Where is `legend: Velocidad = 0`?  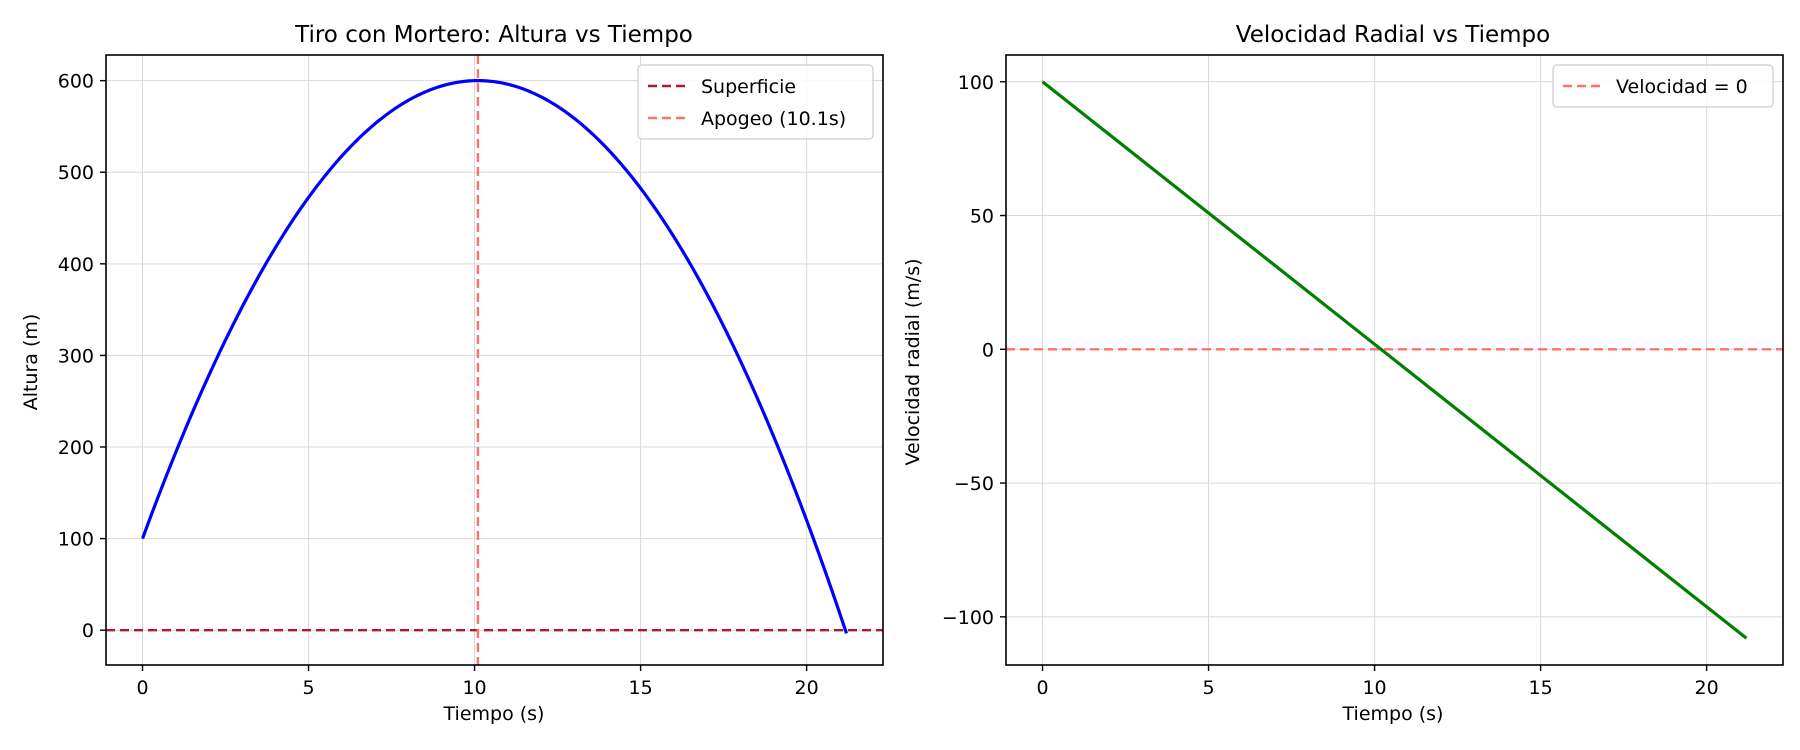
legend: Velocidad = 0 is located at coordinates (1663, 86).